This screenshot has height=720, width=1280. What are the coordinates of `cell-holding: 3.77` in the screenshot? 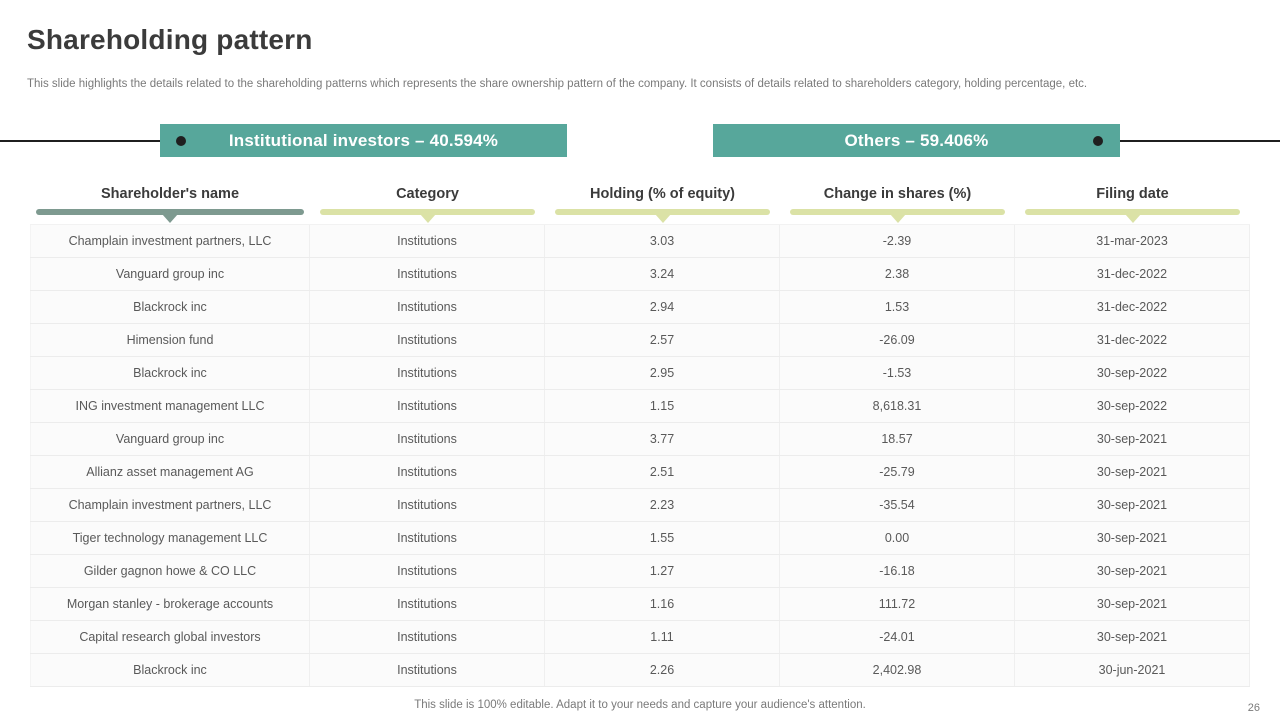 It's located at (662, 439).